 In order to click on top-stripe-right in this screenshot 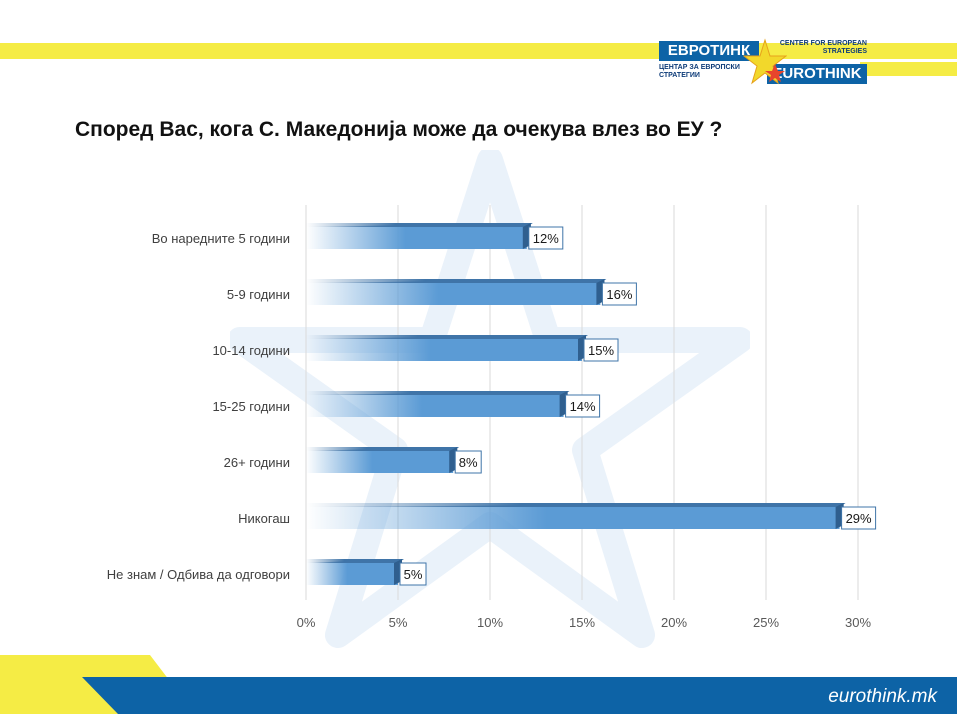, I will do `click(908, 69)`.